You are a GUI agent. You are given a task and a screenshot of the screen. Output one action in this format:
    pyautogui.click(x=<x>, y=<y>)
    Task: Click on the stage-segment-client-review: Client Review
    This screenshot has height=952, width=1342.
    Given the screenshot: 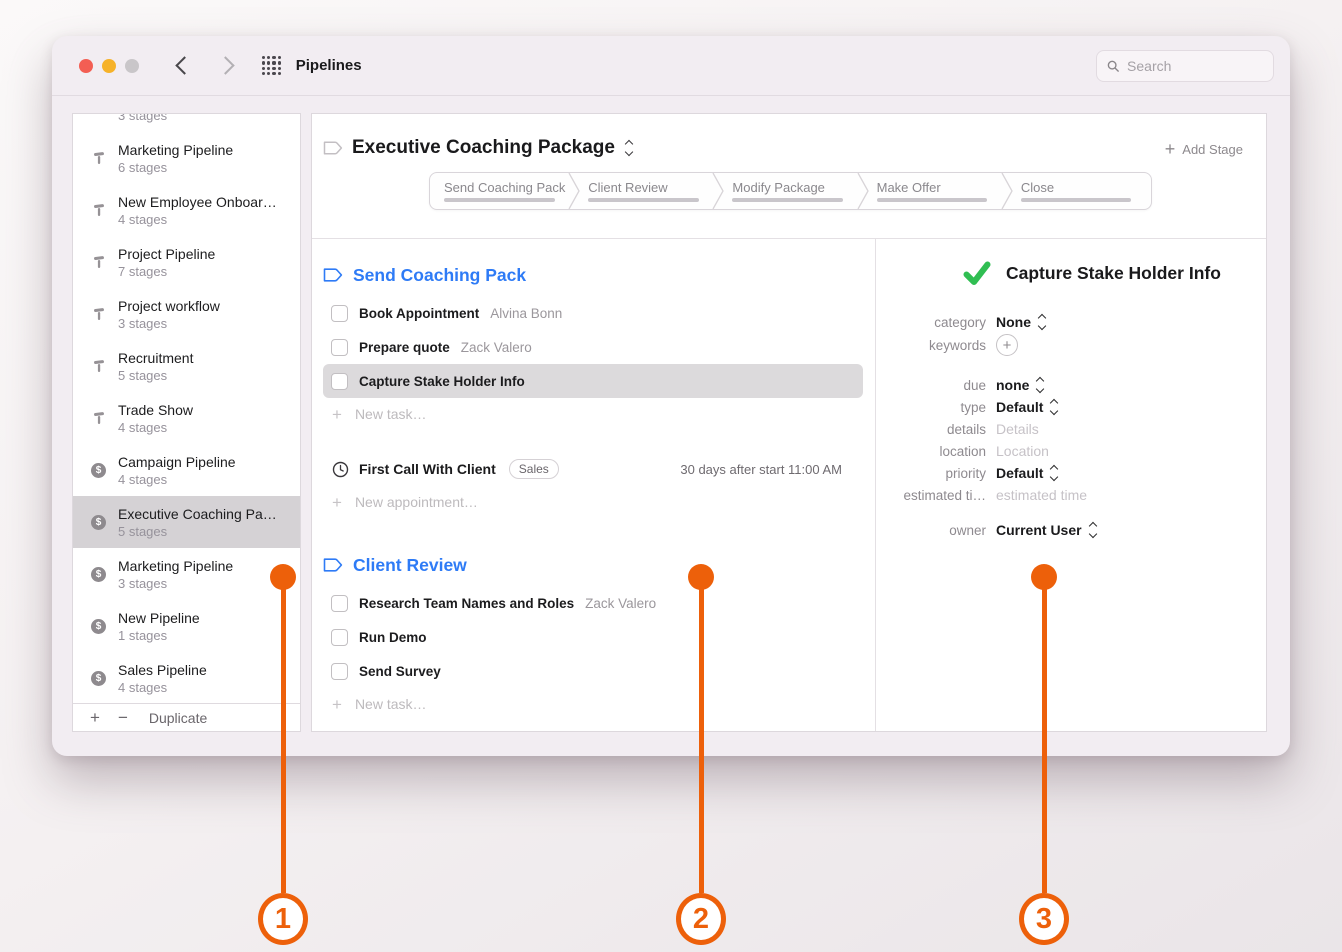 What is the action you would take?
    pyautogui.click(x=646, y=191)
    